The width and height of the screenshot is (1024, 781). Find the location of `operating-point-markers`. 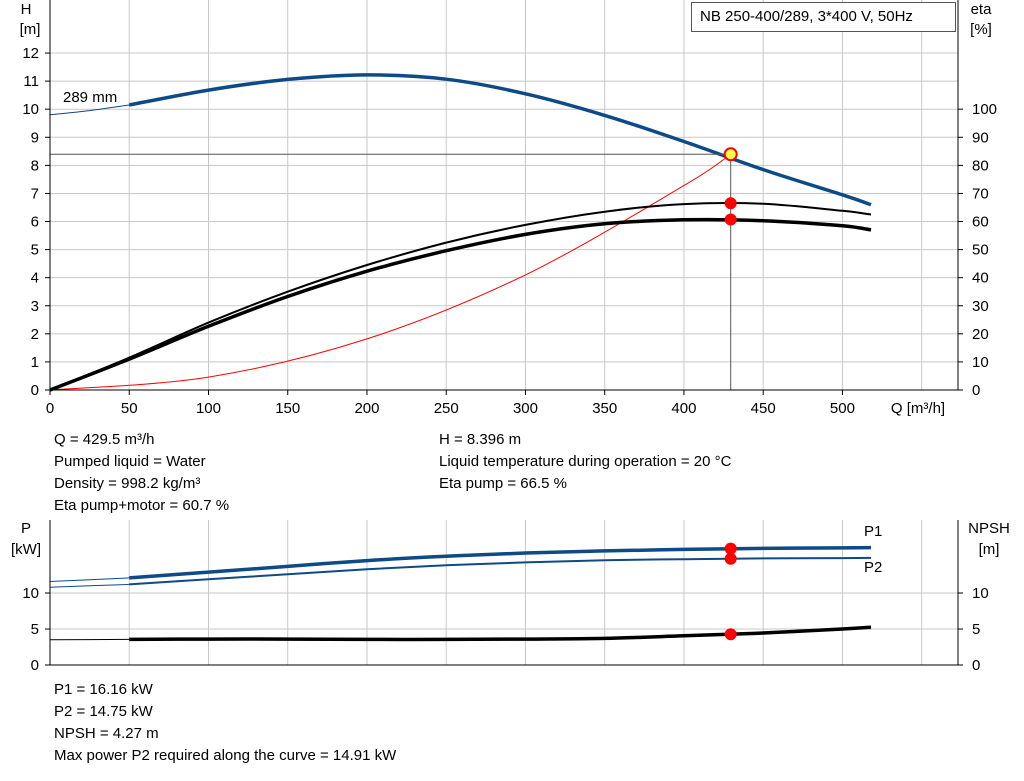

operating-point-markers is located at coordinates (730, 394).